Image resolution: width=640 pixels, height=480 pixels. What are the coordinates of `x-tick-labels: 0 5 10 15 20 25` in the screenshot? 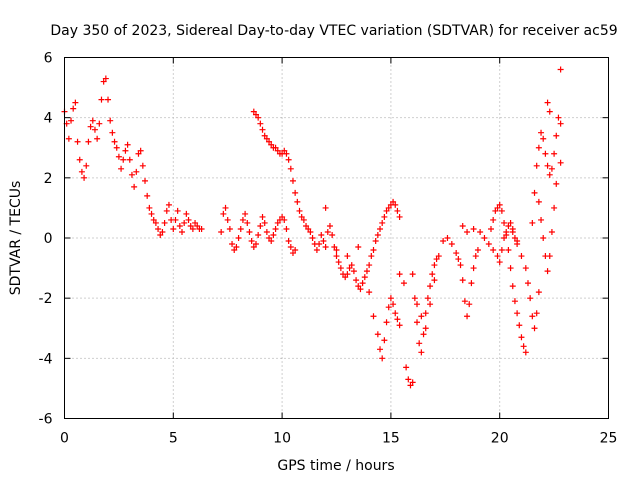 It's located at (338, 439).